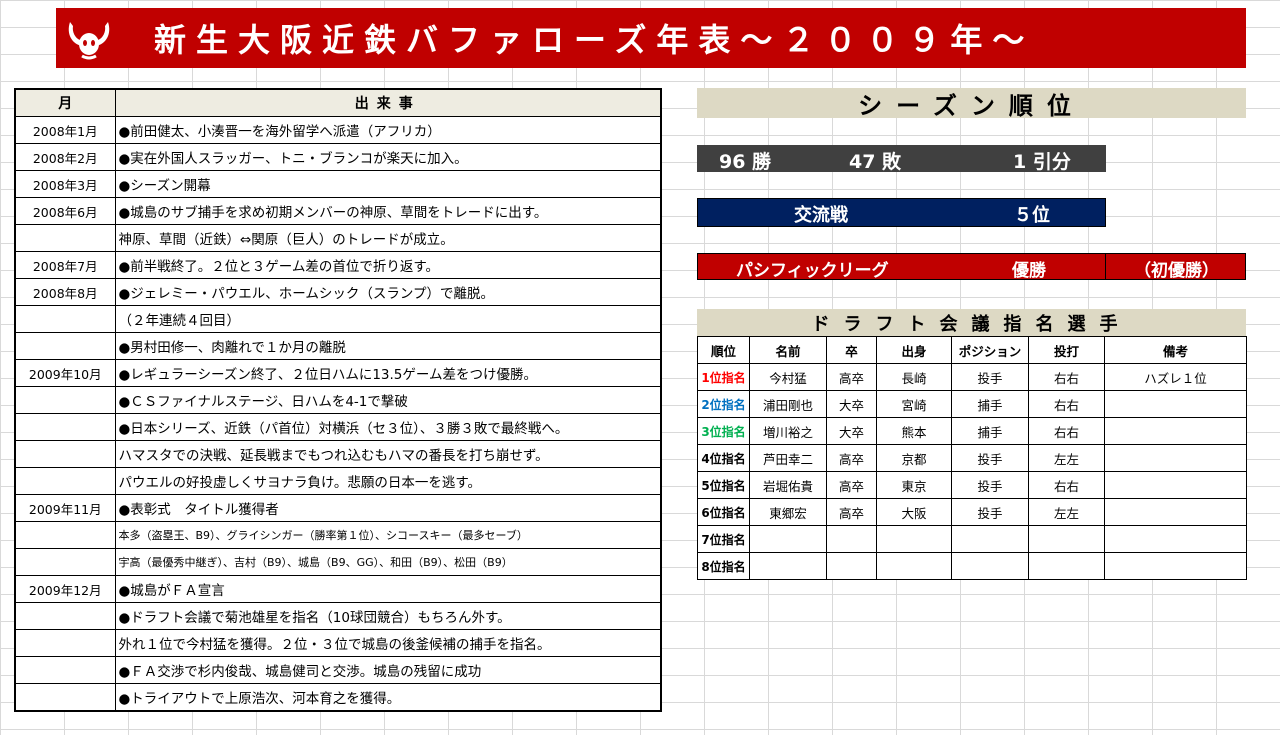 This screenshot has width=1280, height=735. I want to click on league-label: パシフィックリーグ, so click(812, 271).